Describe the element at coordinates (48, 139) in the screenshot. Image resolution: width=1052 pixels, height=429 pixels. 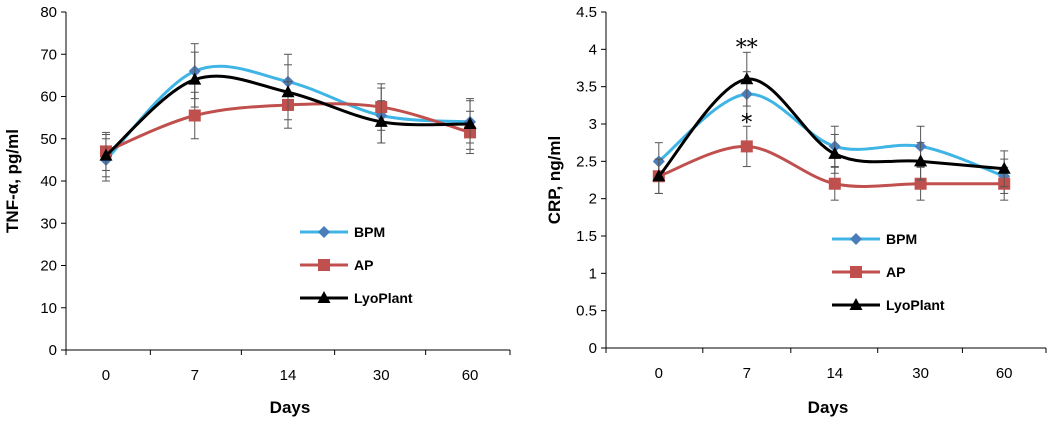
I see `y-tick-label: 50` at that location.